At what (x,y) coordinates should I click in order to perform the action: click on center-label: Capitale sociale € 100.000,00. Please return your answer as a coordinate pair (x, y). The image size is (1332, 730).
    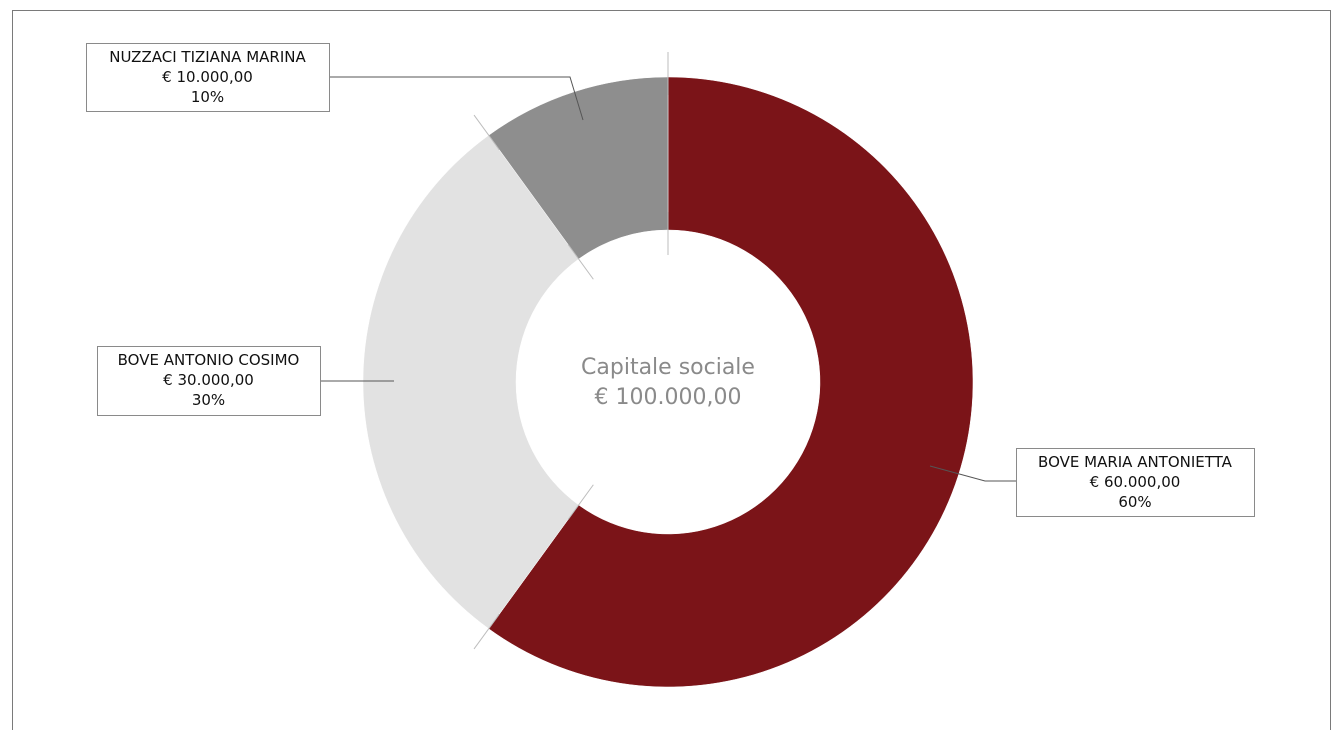
    Looking at the image, I should click on (668, 382).